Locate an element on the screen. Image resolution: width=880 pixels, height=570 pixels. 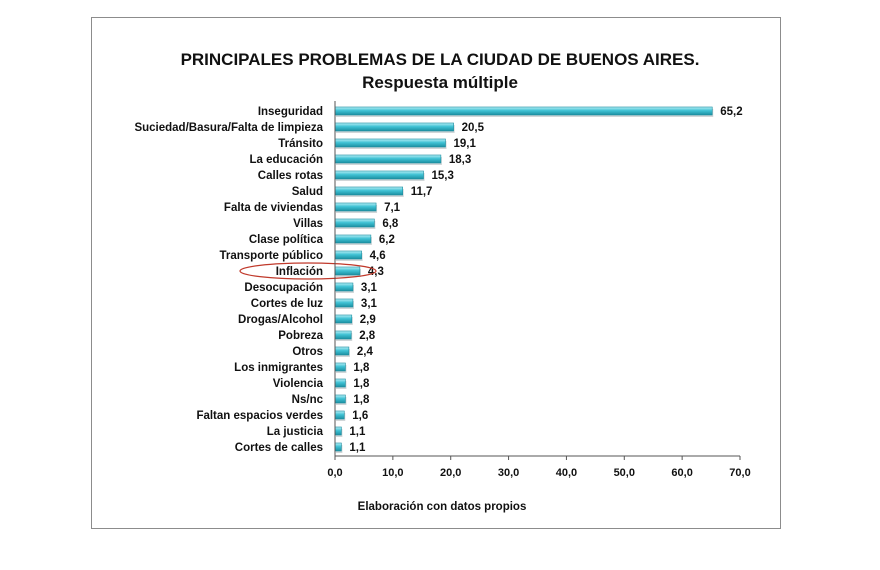
category-label: Clase política is located at coordinates (286, 240).